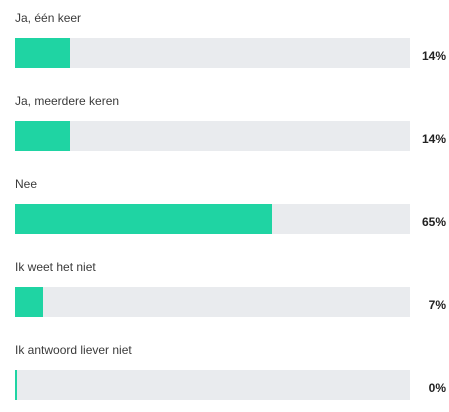  Describe the element at coordinates (437, 388) in the screenshot. I see `option-percentage: 0%` at that location.